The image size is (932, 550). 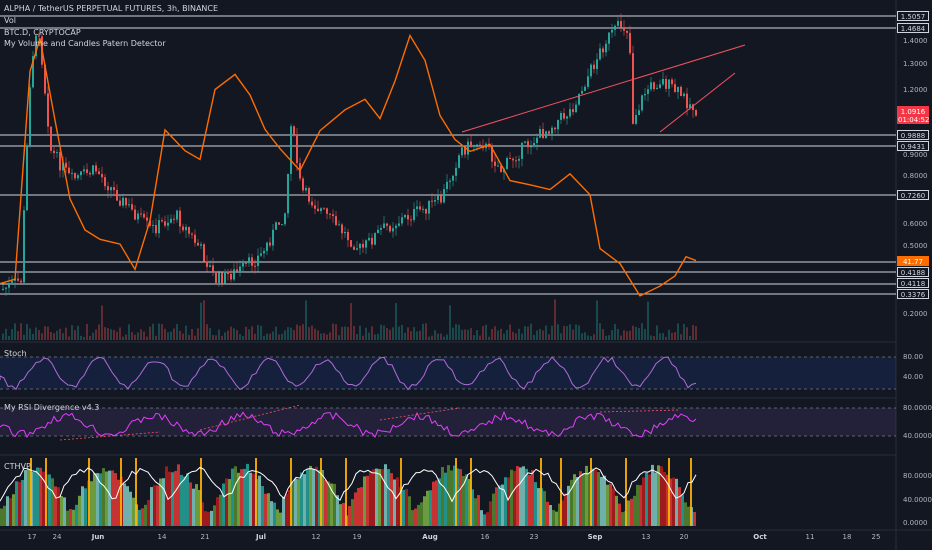 What do you see at coordinates (913, 16) in the screenshot?
I see `level-box: 1.5057` at bounding box center [913, 16].